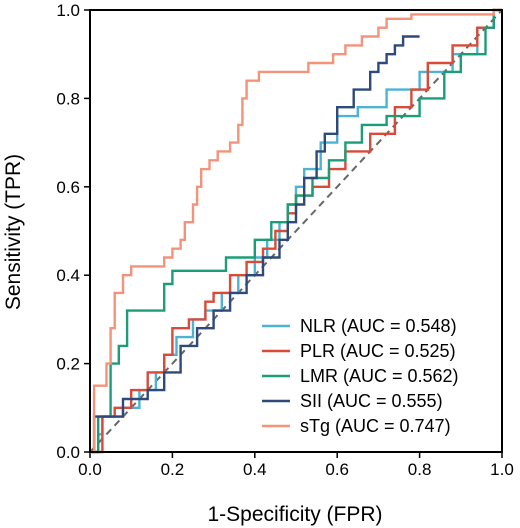 The height and width of the screenshot is (528, 520). Describe the element at coordinates (13, 232) in the screenshot. I see `y-axis-title: Sensitivity (TPR)` at that location.